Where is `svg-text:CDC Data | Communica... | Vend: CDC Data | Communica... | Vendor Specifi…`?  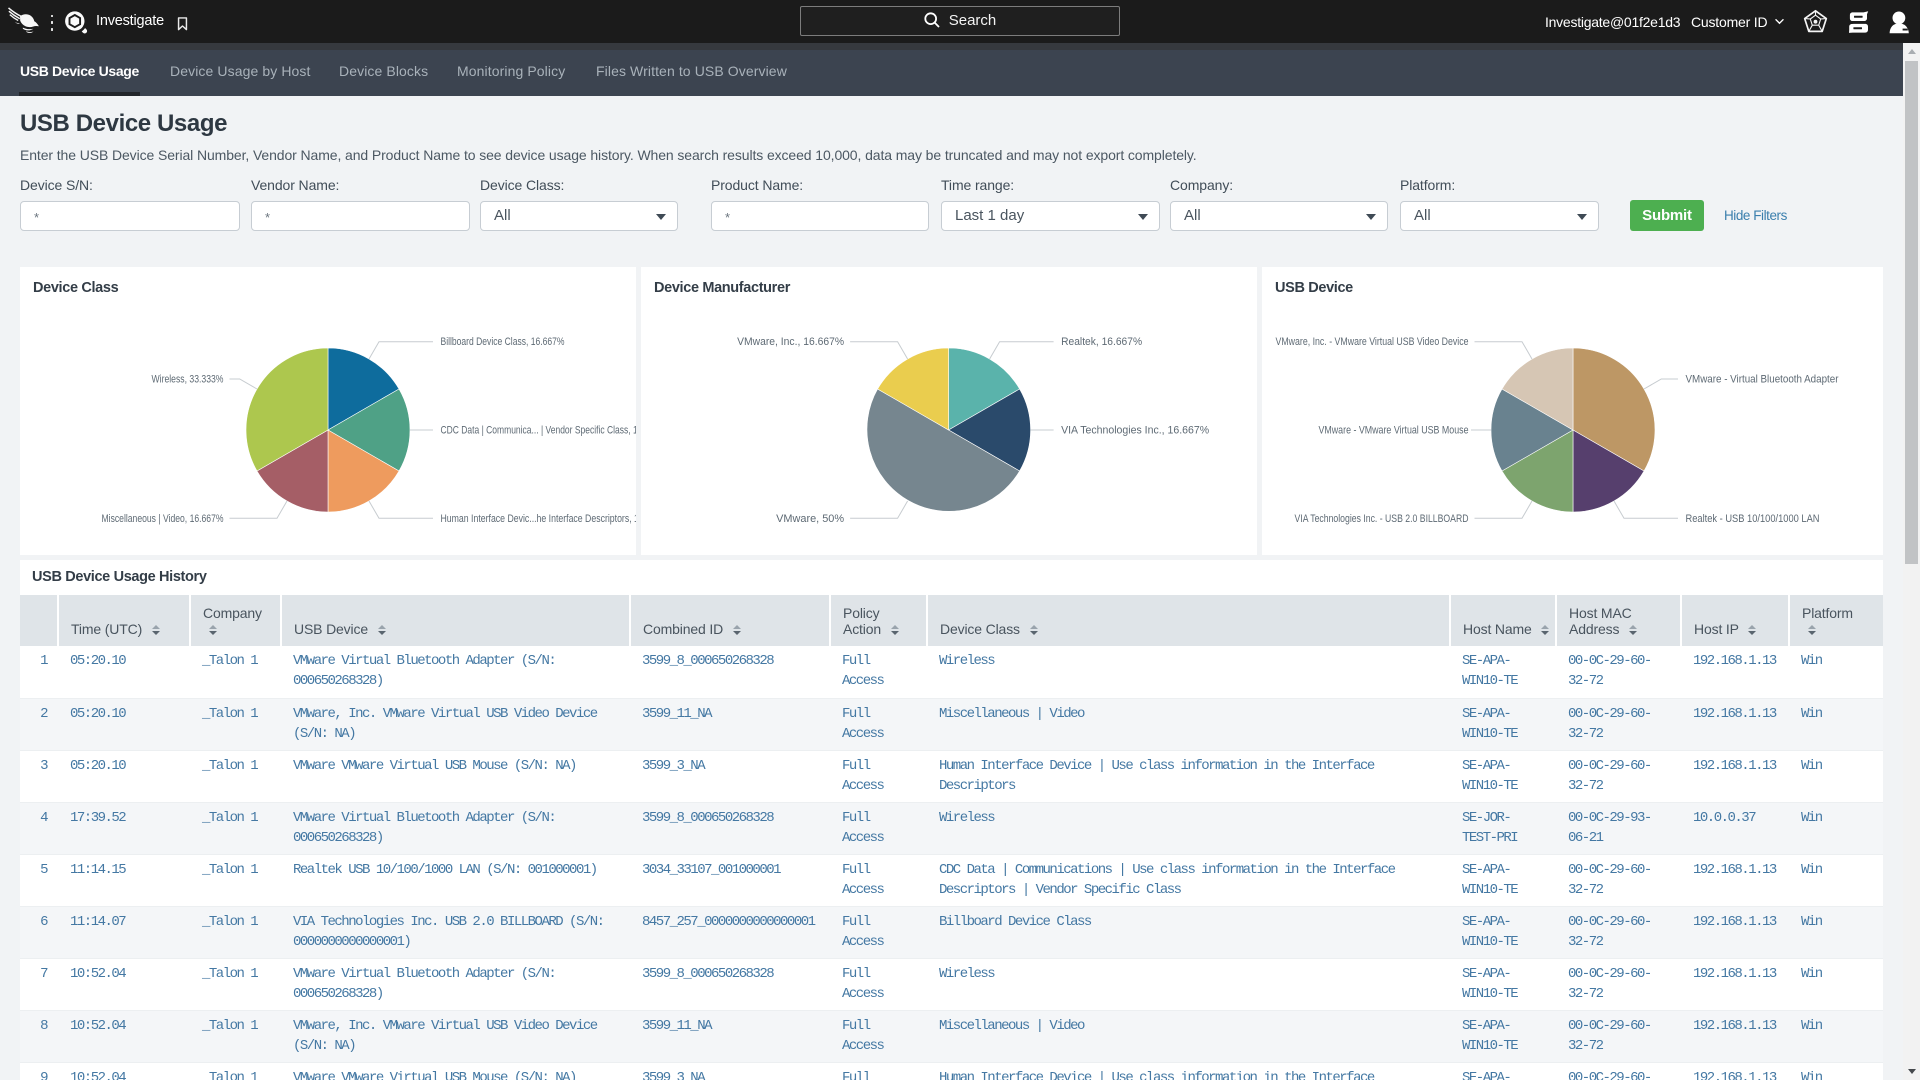 svg-text:CDC Data | Communica... | Vend: CDC Data | Communica... | Vendor Specifi… is located at coordinates (539, 431).